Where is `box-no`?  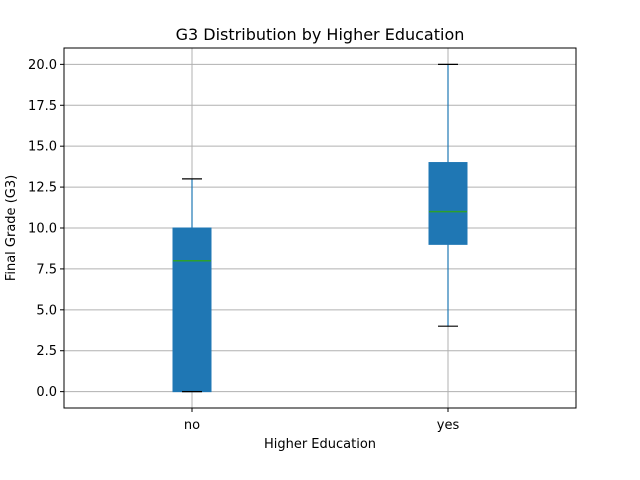 box-no is located at coordinates (192, 285).